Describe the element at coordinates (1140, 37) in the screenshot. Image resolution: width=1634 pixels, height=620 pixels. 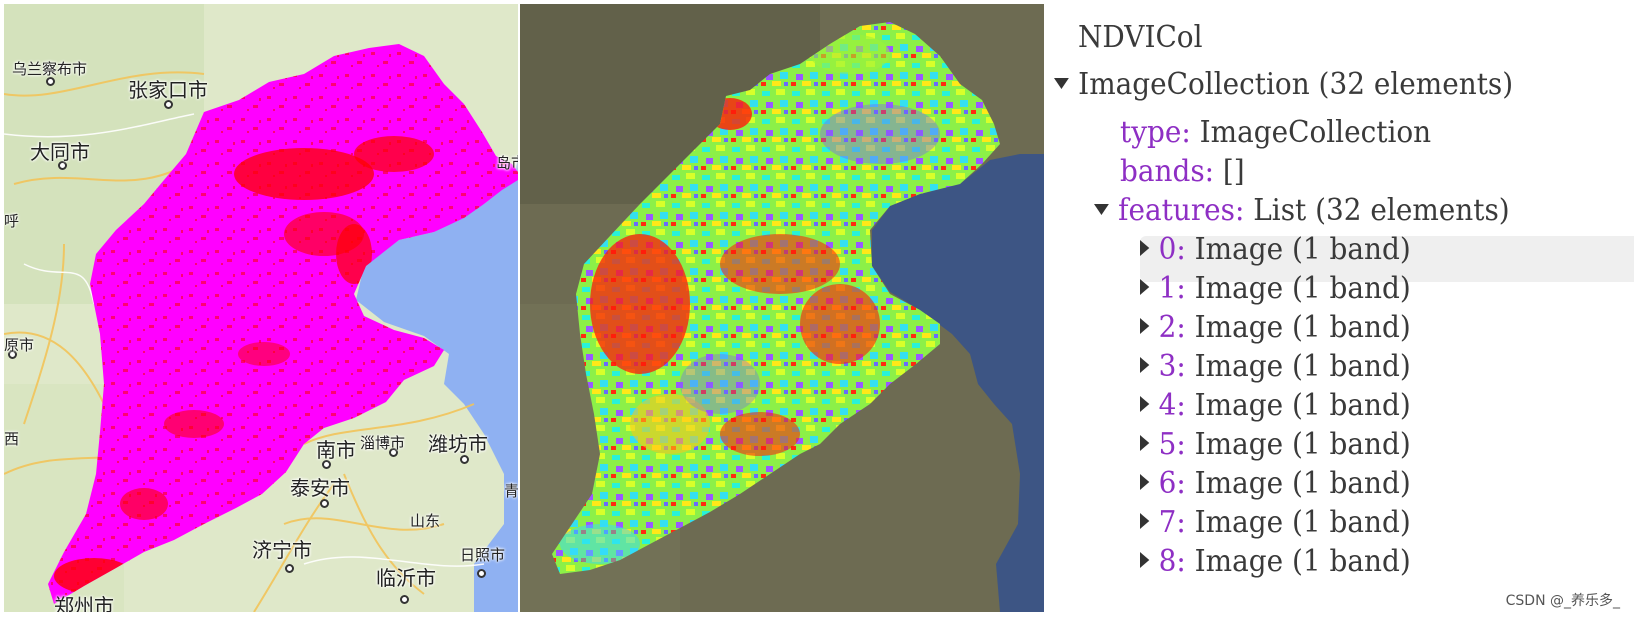
I see `console-variable-name: NDVICol` at that location.